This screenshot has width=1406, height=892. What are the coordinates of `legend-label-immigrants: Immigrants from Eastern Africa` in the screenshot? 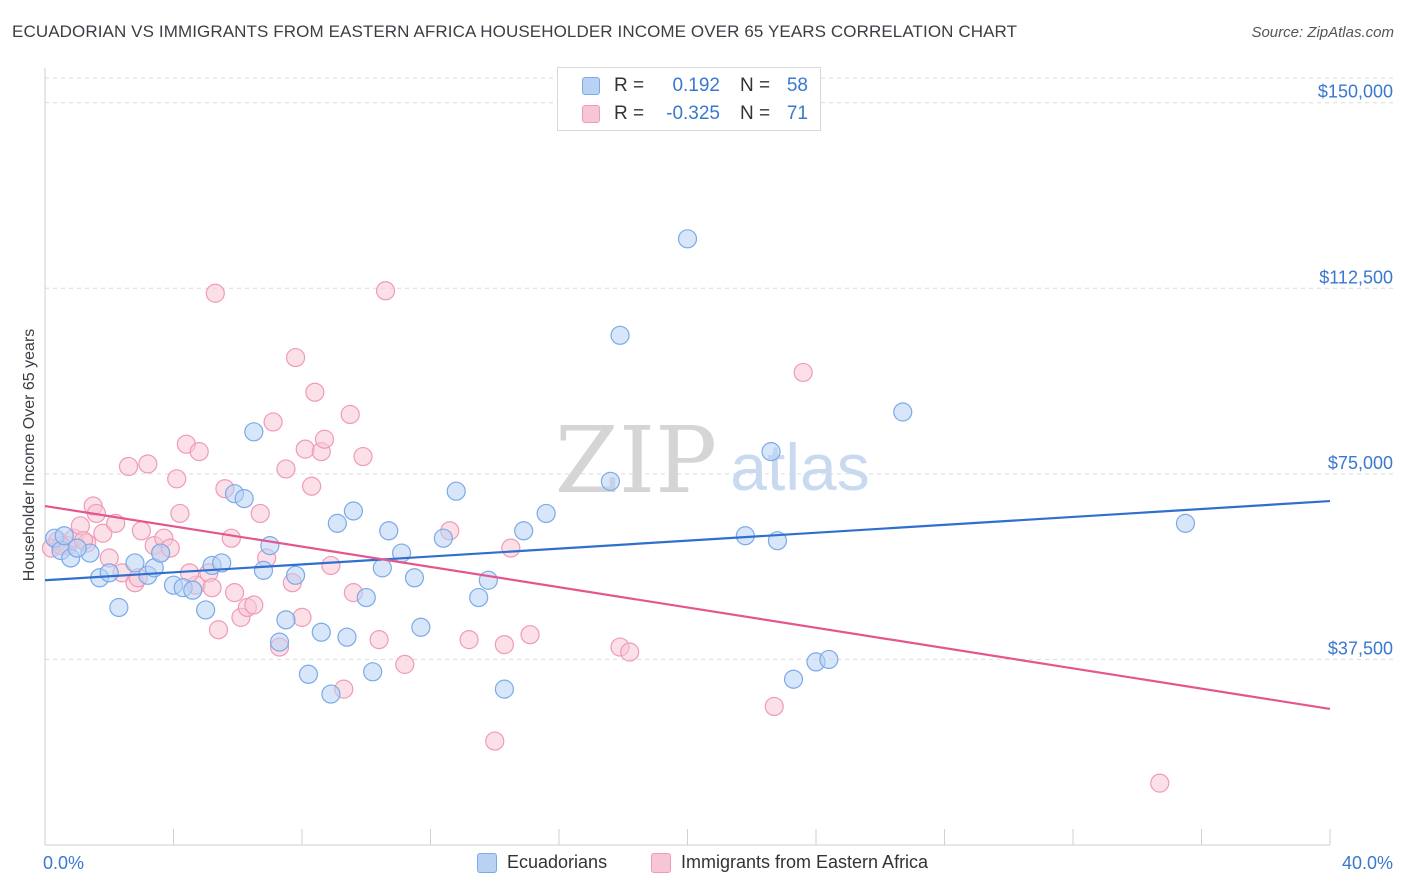 It's located at (805, 862).